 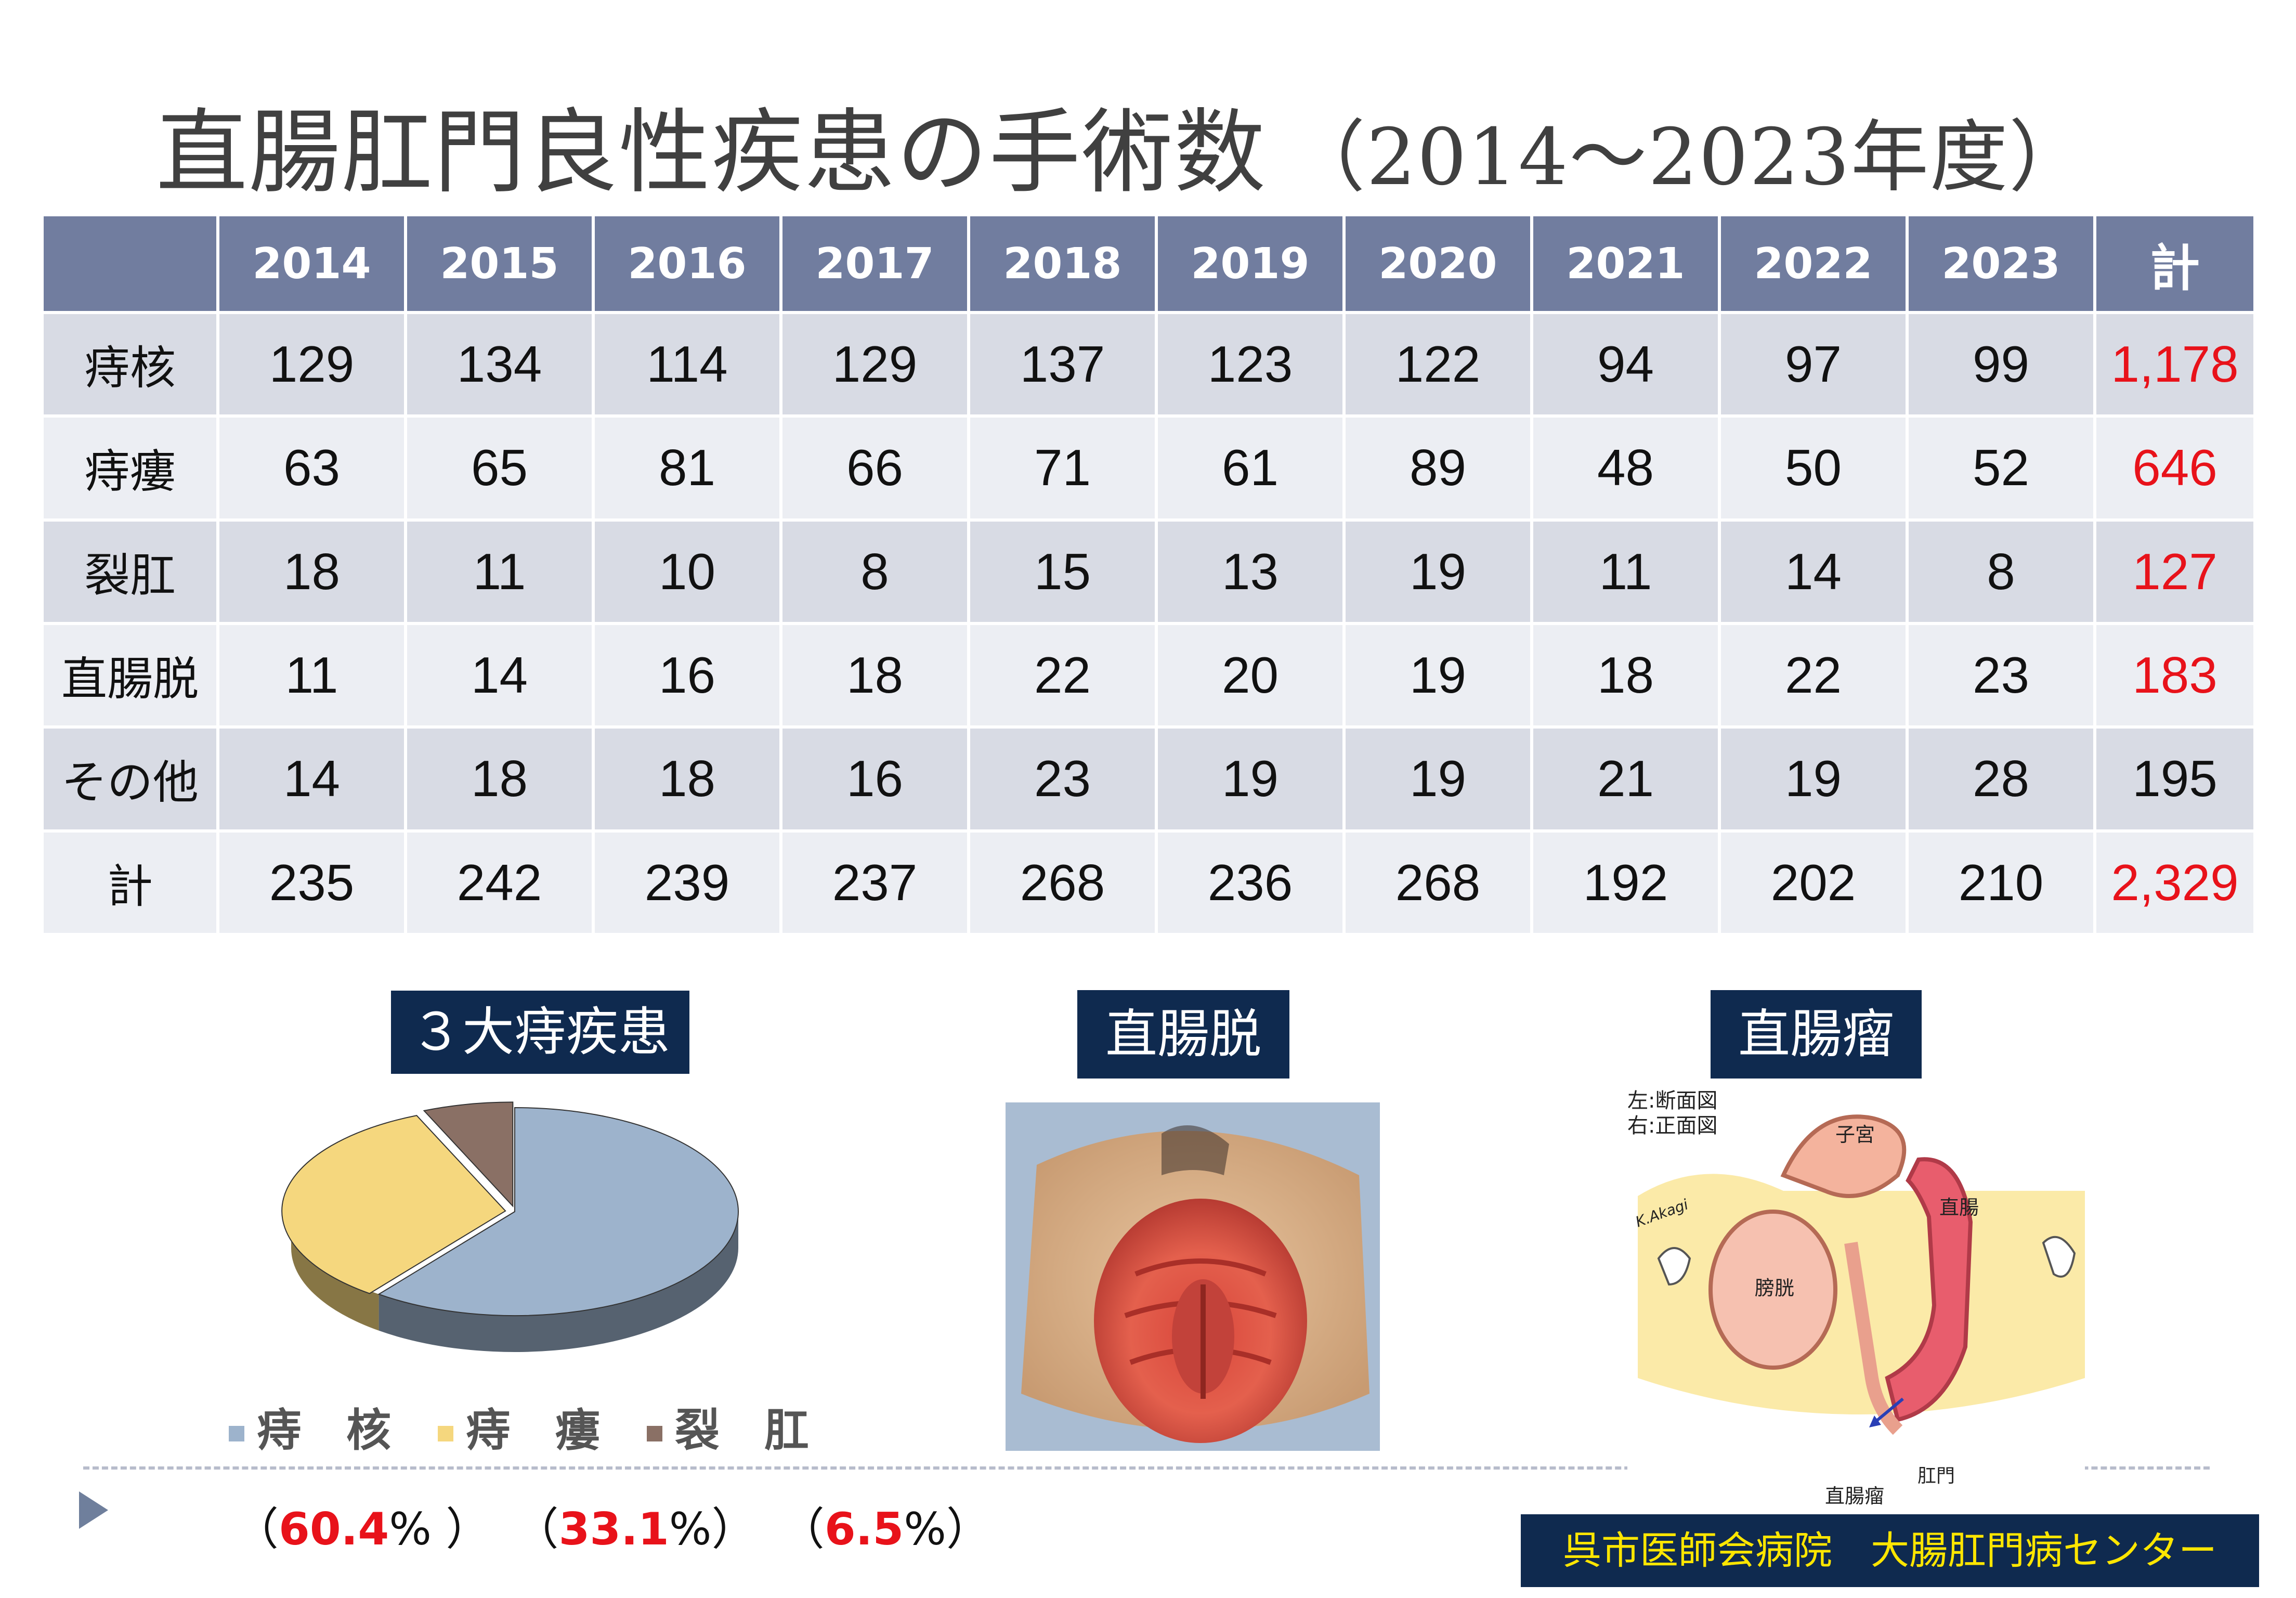 What do you see at coordinates (130, 263) in the screenshot?
I see `table-corner` at bounding box center [130, 263].